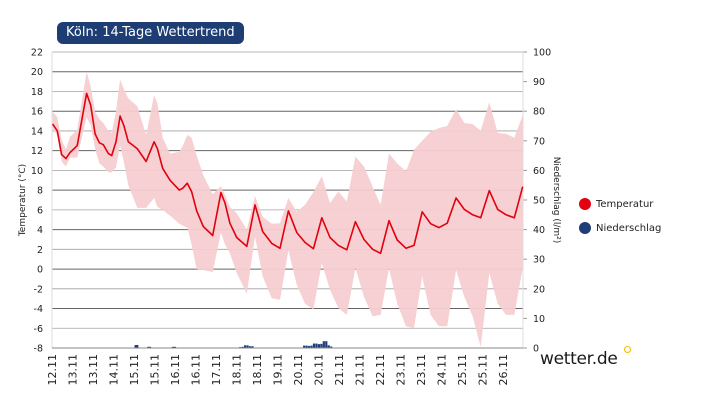 The height and width of the screenshot is (403, 717). I want to click on y-tick-label: 10, so click(37, 171).